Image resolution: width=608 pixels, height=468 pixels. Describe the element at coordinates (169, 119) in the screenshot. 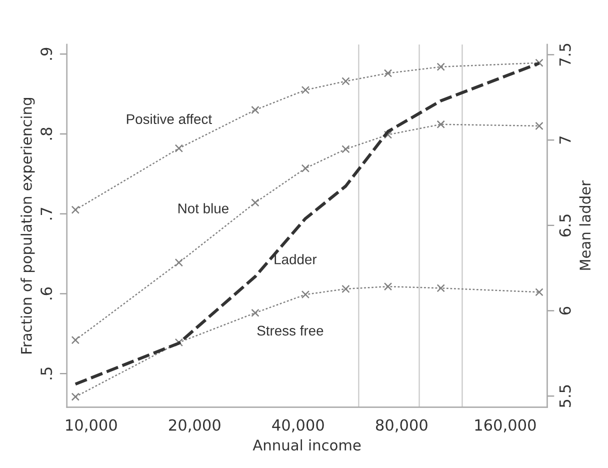

I see `series-label: Positive affect` at that location.